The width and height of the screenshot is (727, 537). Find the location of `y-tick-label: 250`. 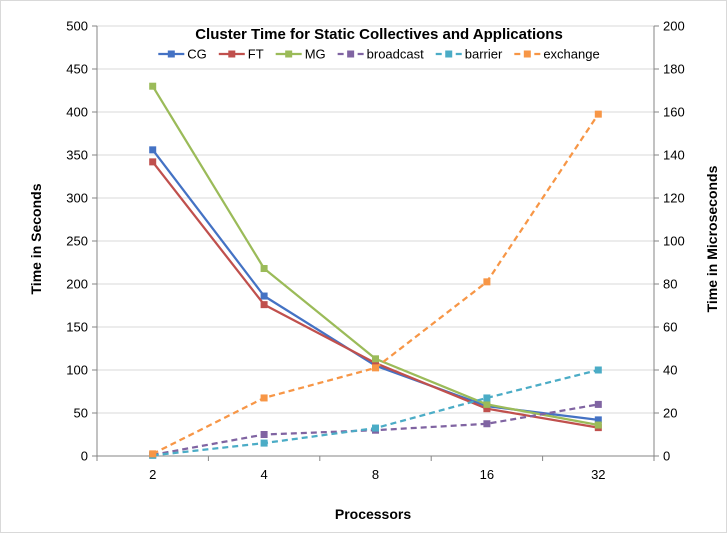

y-tick-label: 250 is located at coordinates (77, 241).